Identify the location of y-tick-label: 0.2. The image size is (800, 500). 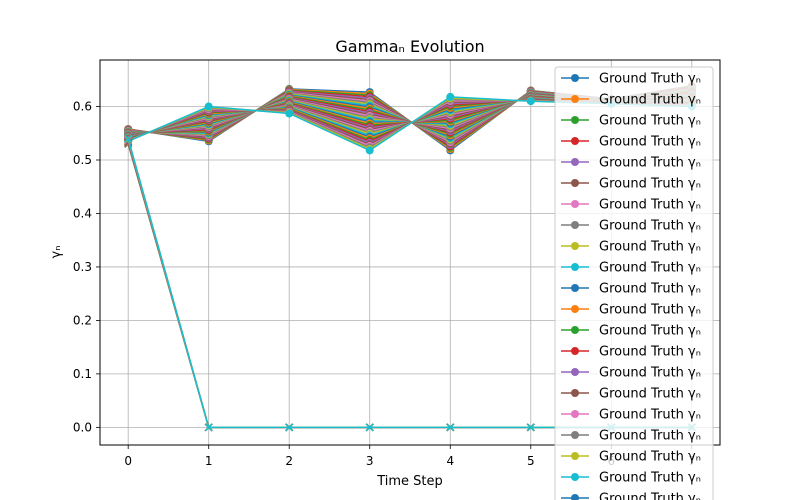
(82, 320).